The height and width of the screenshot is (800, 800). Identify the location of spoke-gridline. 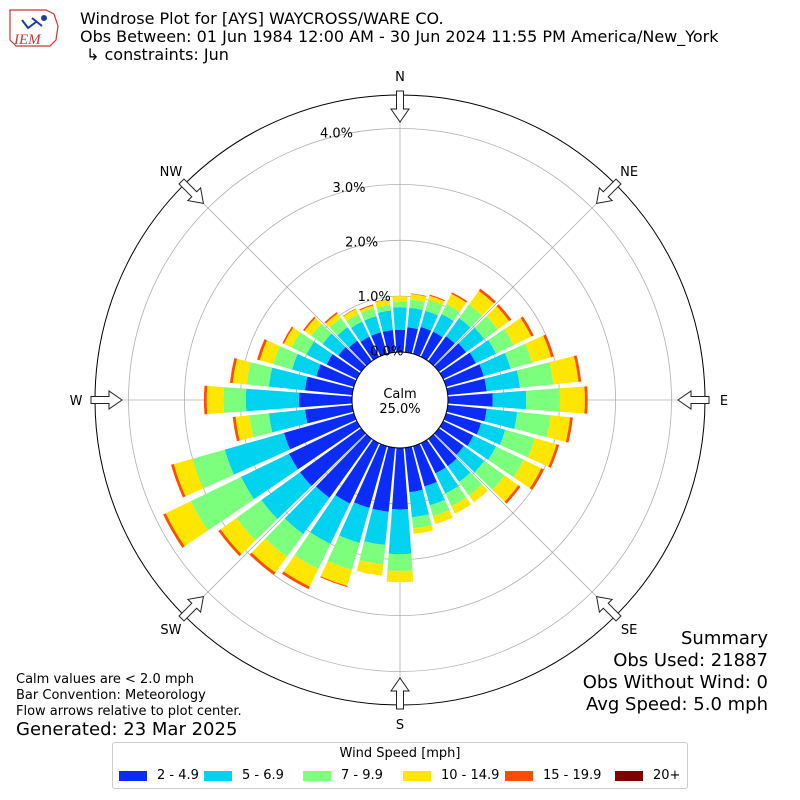
(292, 507).